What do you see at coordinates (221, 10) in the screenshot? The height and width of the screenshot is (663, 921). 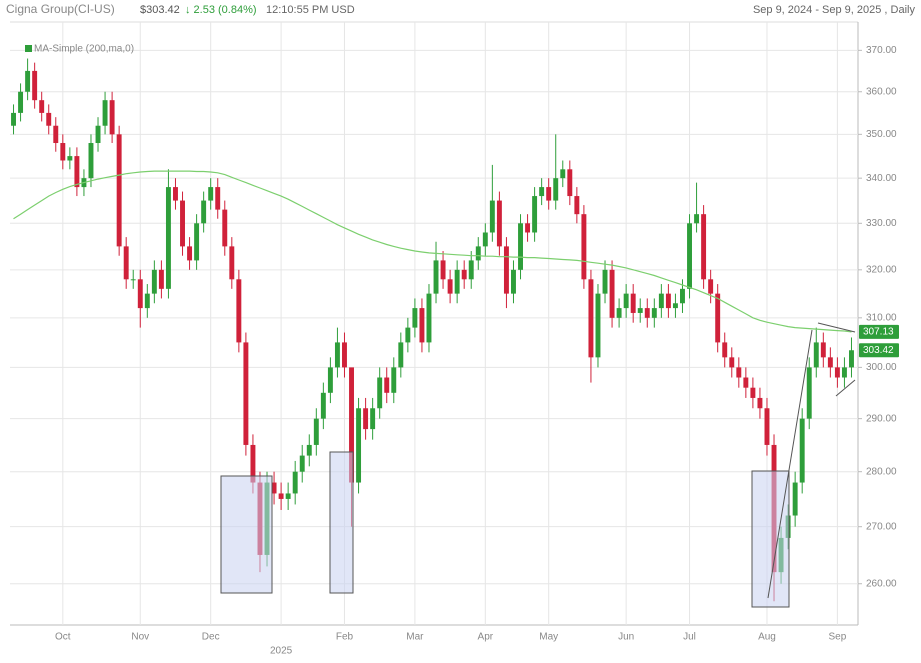 I see `change: ↓ 2.53 (0.84%)` at bounding box center [221, 10].